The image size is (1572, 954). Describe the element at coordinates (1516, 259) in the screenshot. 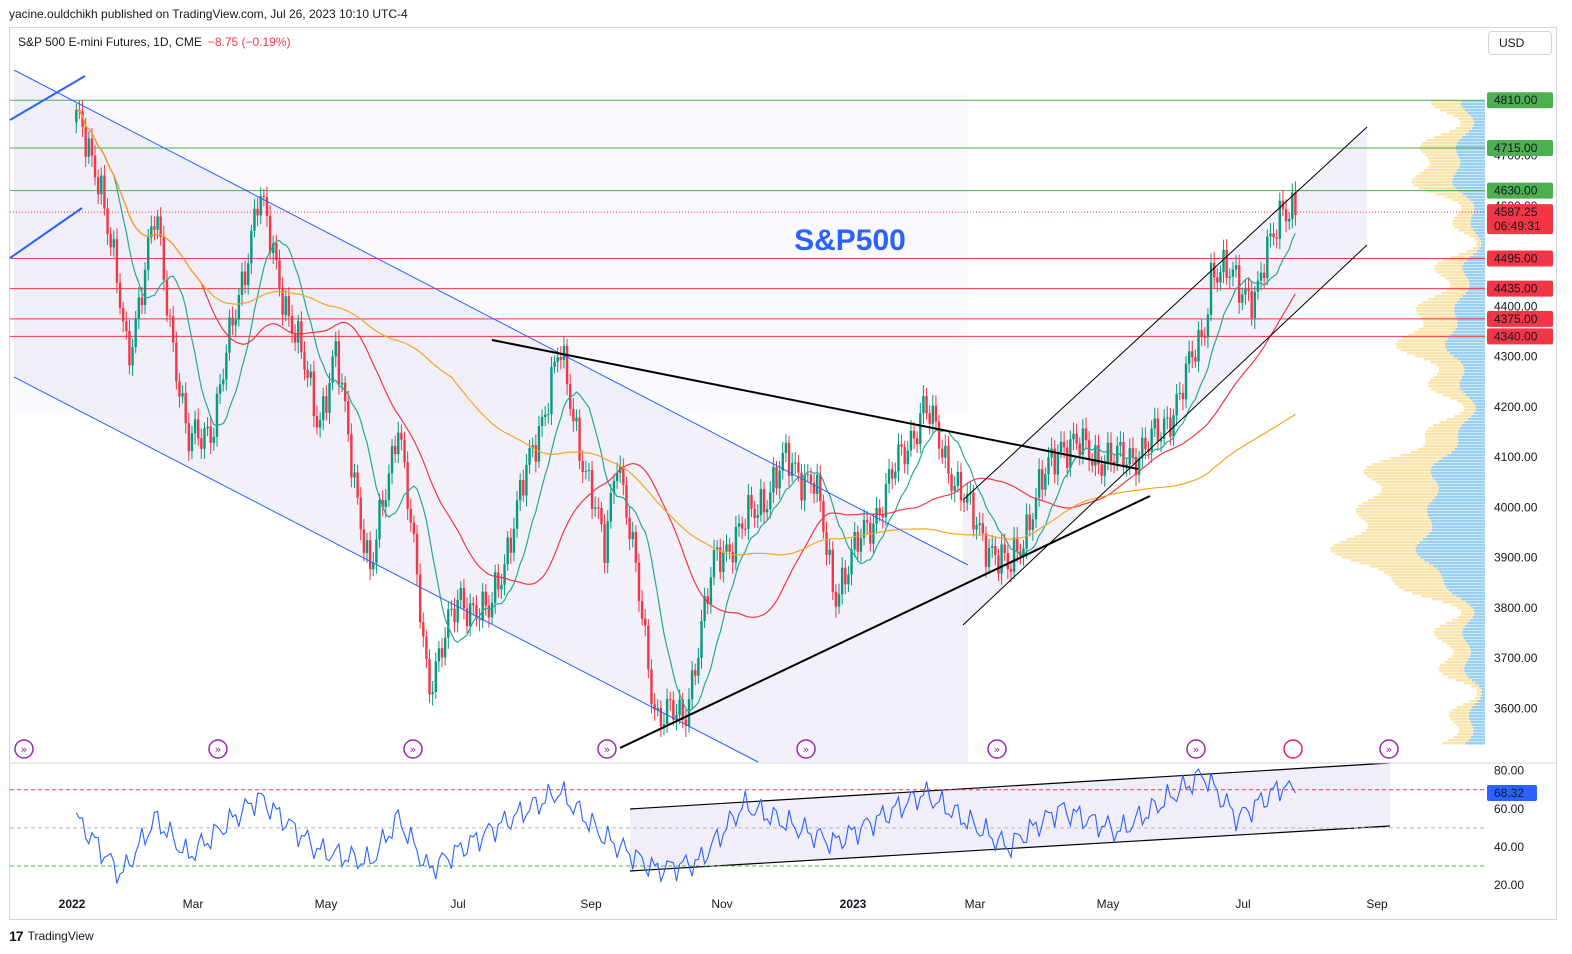

I see `level-label-text: 4495.00` at that location.